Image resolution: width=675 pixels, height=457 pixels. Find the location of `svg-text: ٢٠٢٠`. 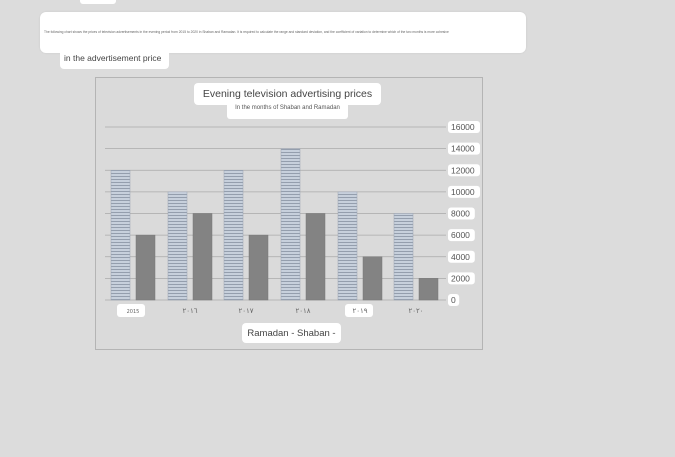

svg-text: ٢٠٢٠ is located at coordinates (415, 311).